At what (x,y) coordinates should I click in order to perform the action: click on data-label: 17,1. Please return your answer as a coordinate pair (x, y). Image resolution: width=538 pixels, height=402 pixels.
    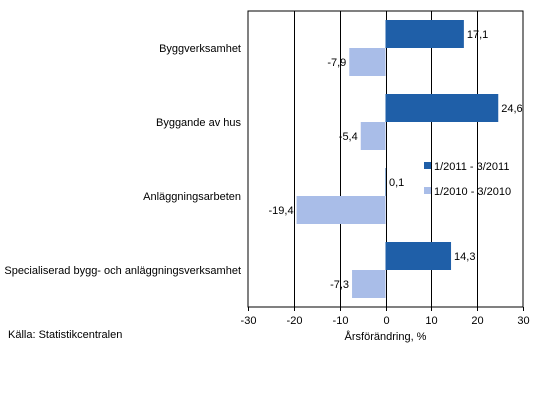
    Looking at the image, I should click on (477, 35).